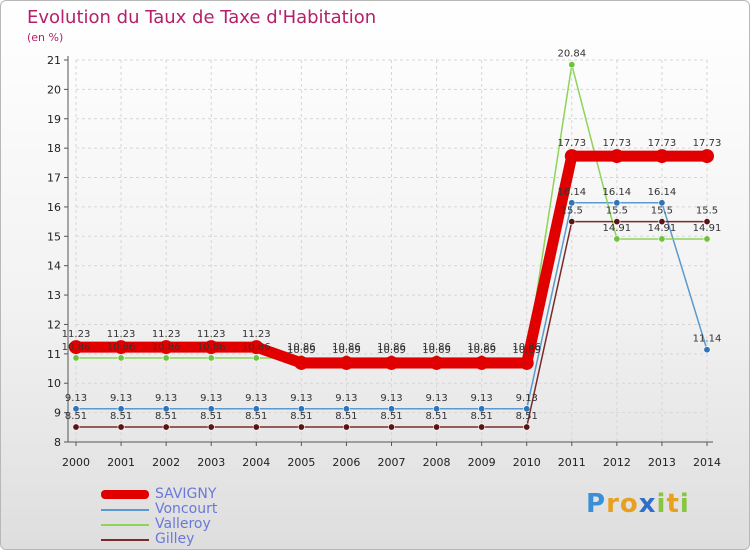 This screenshot has width=750, height=550. What do you see at coordinates (662, 239) in the screenshot?
I see `point-valleroy-2013` at bounding box center [662, 239].